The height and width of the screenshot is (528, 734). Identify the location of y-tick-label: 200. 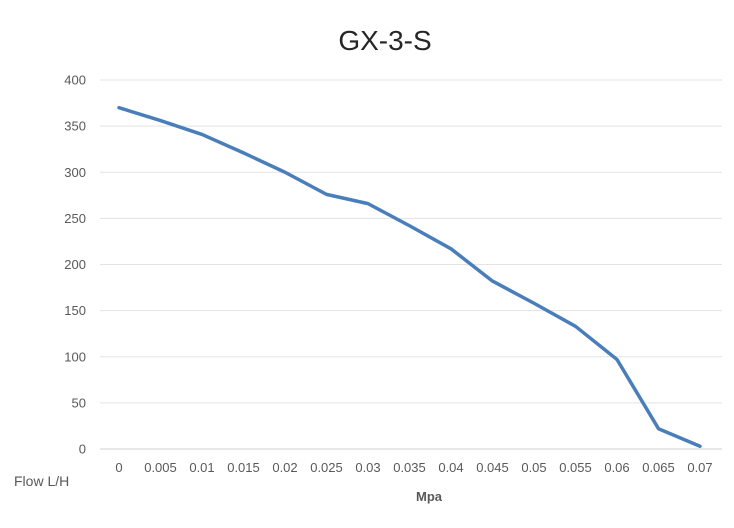
(75, 264).